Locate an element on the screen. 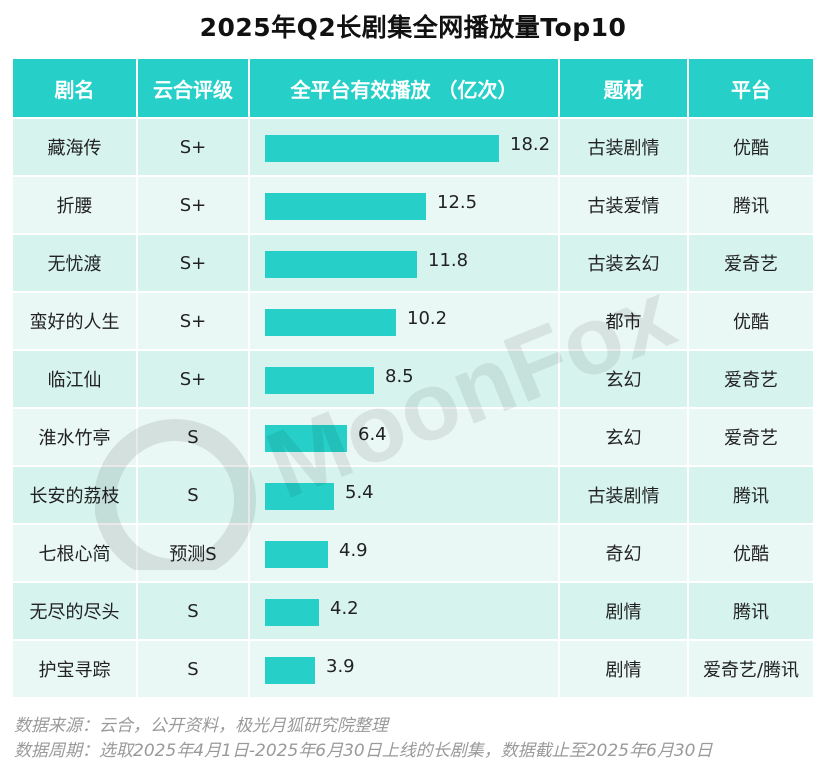 Image resolution: width=826 pixels, height=769 pixels. table-row: 七根心简 预测S 4.9 奇幻 优酷 is located at coordinates (413, 552).